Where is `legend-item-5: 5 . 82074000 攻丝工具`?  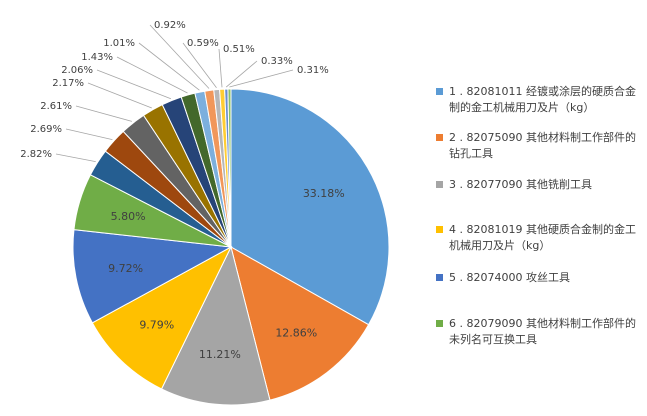 legend-item-5: 5 . 82074000 攻丝工具 is located at coordinates (538, 278).